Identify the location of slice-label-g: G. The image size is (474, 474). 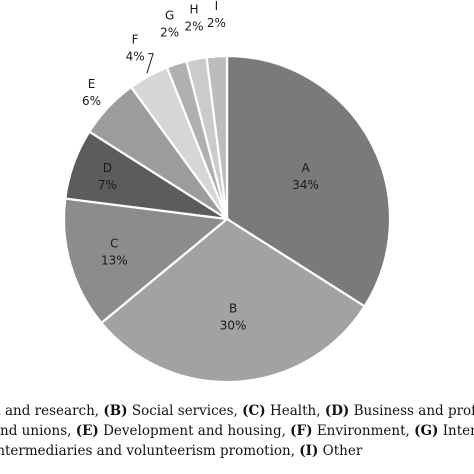
(169, 16).